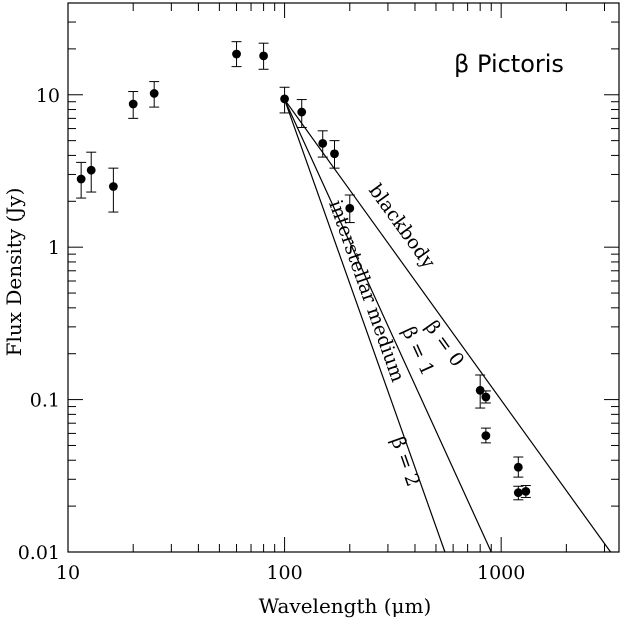 Image resolution: width=622 pixels, height=620 pixels. Describe the element at coordinates (14, 272) in the screenshot. I see `y-axis-title: Flux Density (Jy)` at that location.